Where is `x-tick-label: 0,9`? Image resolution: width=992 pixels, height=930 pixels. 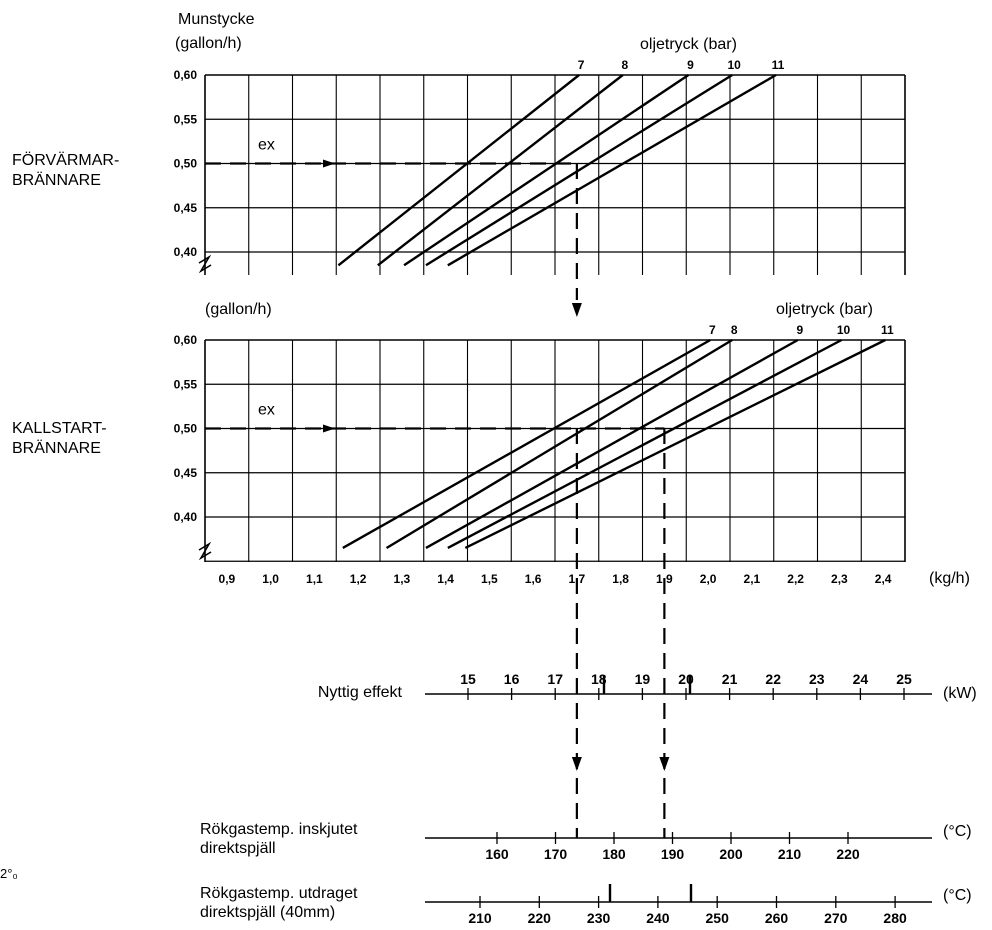 x-tick-label: 0,9 is located at coordinates (227, 579).